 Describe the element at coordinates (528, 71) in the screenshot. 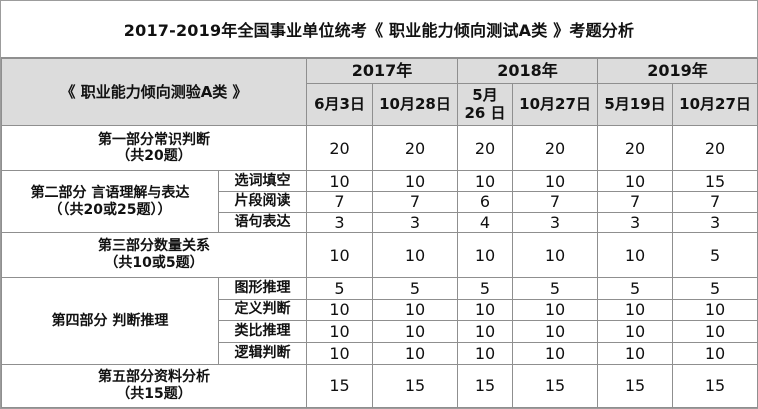

I see `header-year: 2018年` at that location.